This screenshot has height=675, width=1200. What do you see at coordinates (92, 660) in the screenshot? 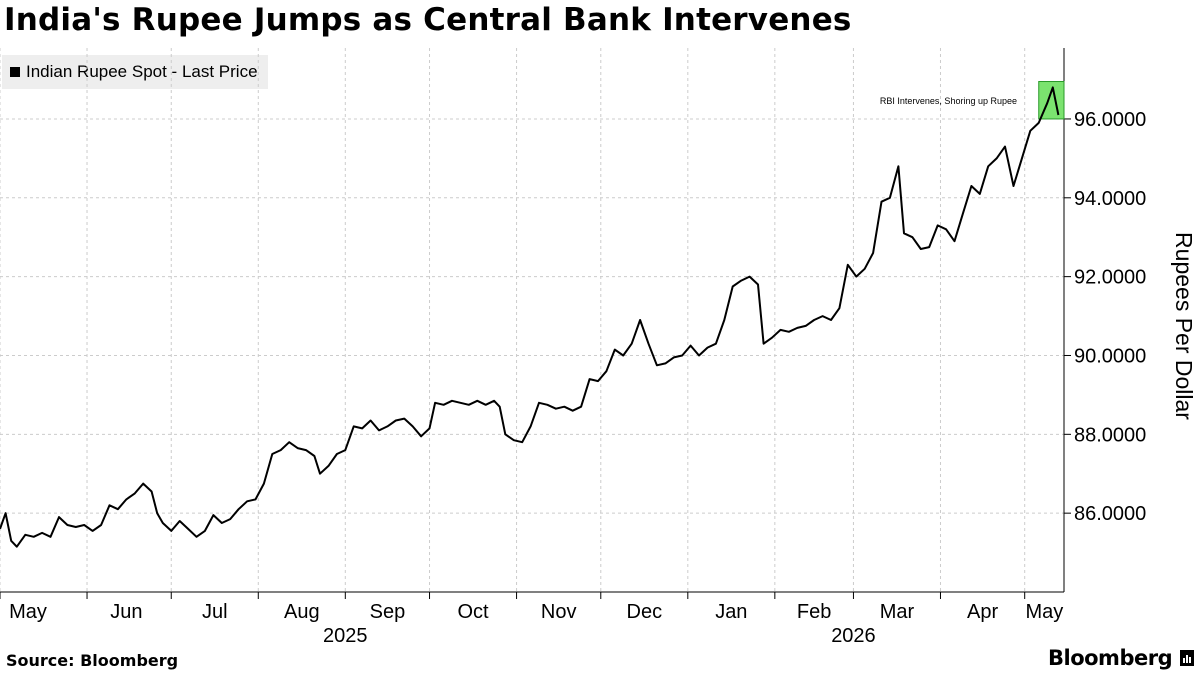
I see `source-note: Source: Bloomberg` at bounding box center [92, 660].